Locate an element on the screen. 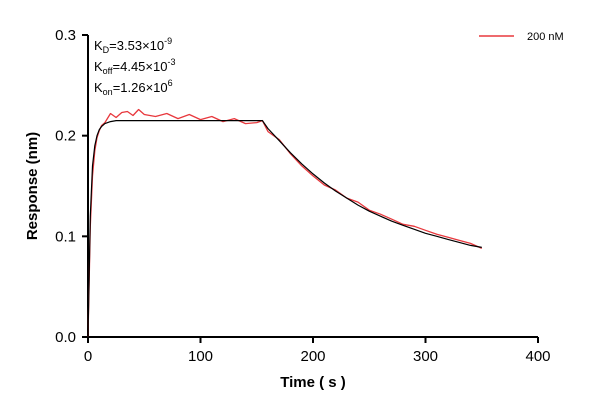 The width and height of the screenshot is (593, 412). x-tick-label: 300 is located at coordinates (425, 356).